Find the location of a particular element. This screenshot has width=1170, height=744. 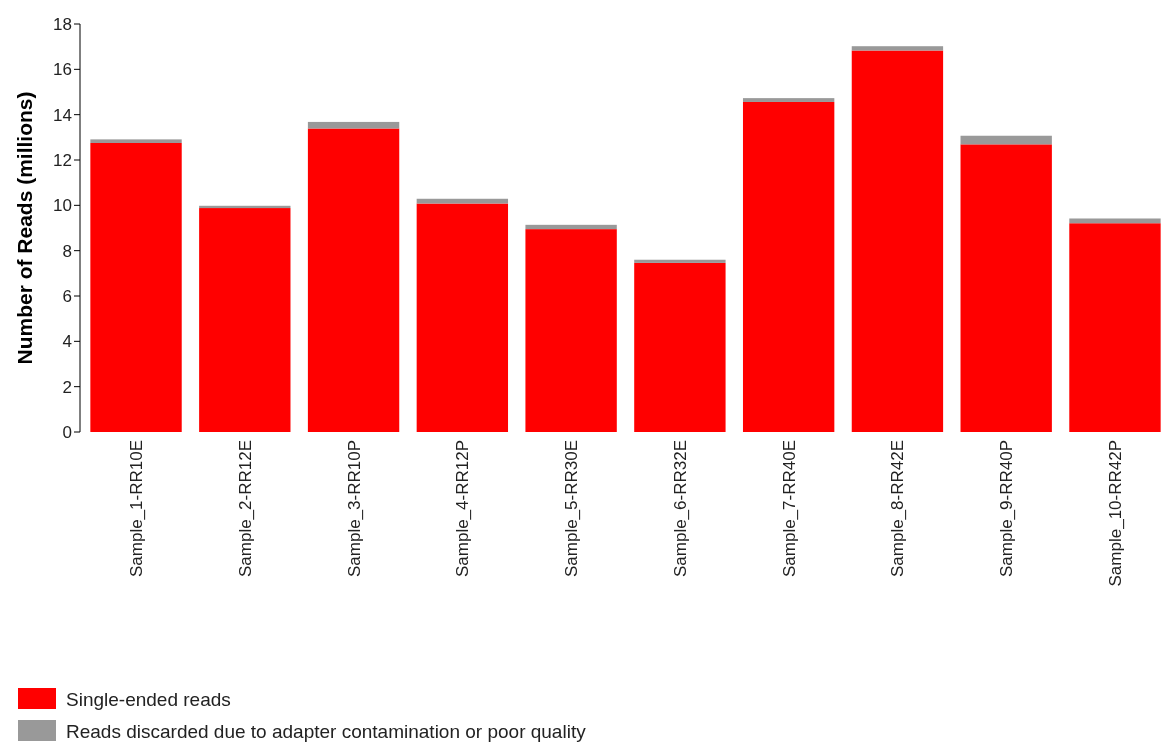

legend-label: Reads discarded due to adapter contamination or poor quality is located at coordinates (326, 731).